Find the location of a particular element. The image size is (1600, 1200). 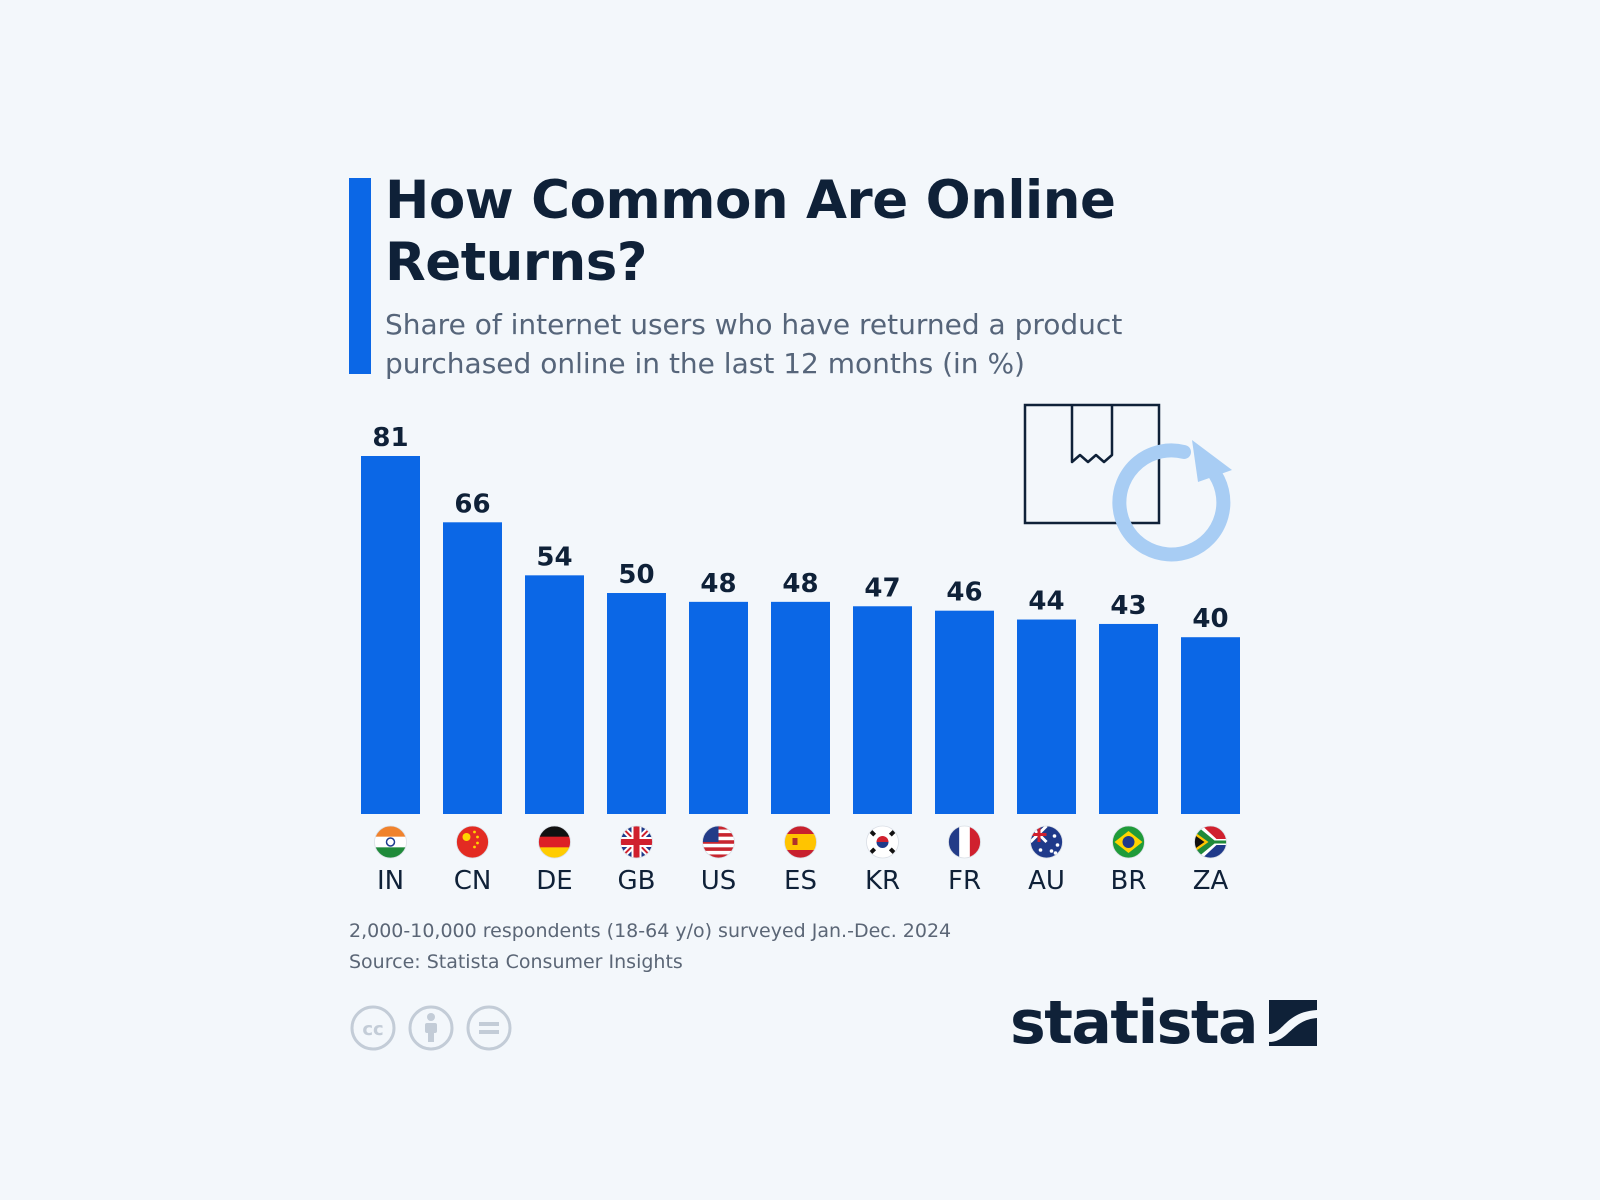

category-label-za: ZA is located at coordinates (1211, 881).